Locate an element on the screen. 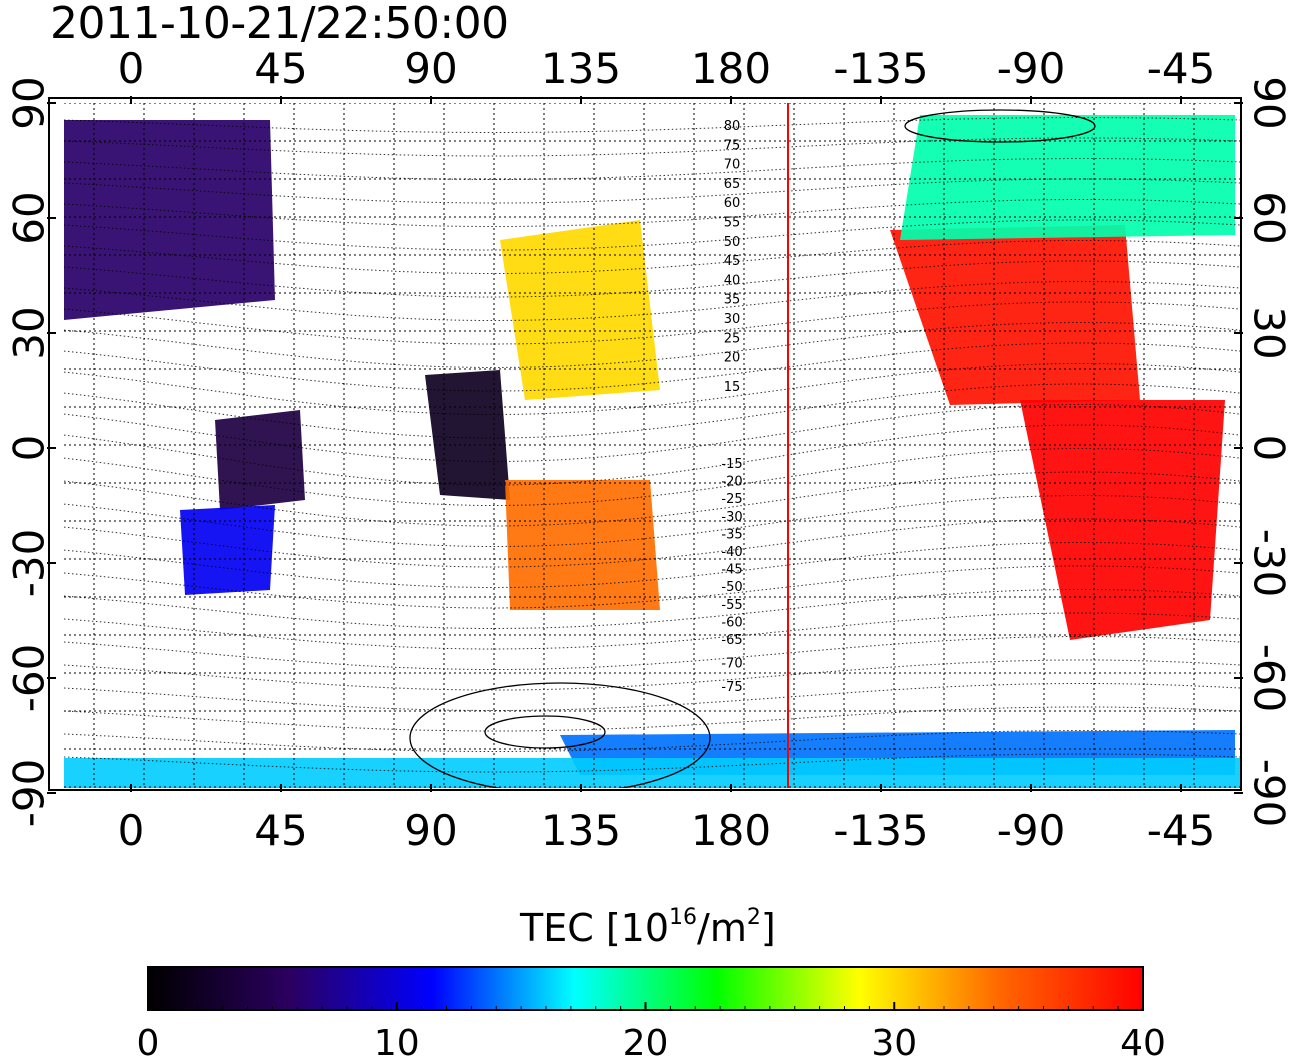  y-tick-label-right: -30 is located at coordinates (1268, 563).